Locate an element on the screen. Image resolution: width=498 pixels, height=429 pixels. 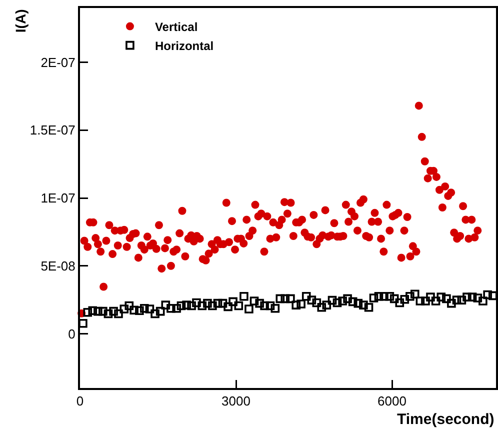
x-axis-title: Time(second) is located at coordinates (445, 419).